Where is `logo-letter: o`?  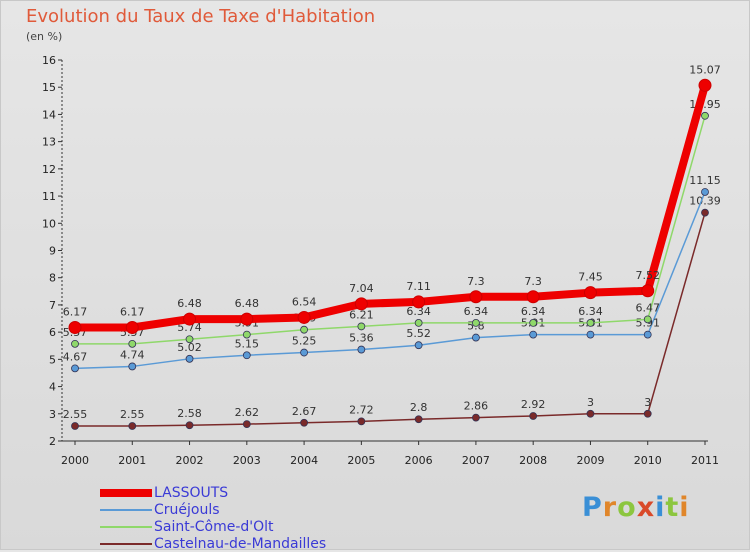 logo-letter: o is located at coordinates (627, 507).